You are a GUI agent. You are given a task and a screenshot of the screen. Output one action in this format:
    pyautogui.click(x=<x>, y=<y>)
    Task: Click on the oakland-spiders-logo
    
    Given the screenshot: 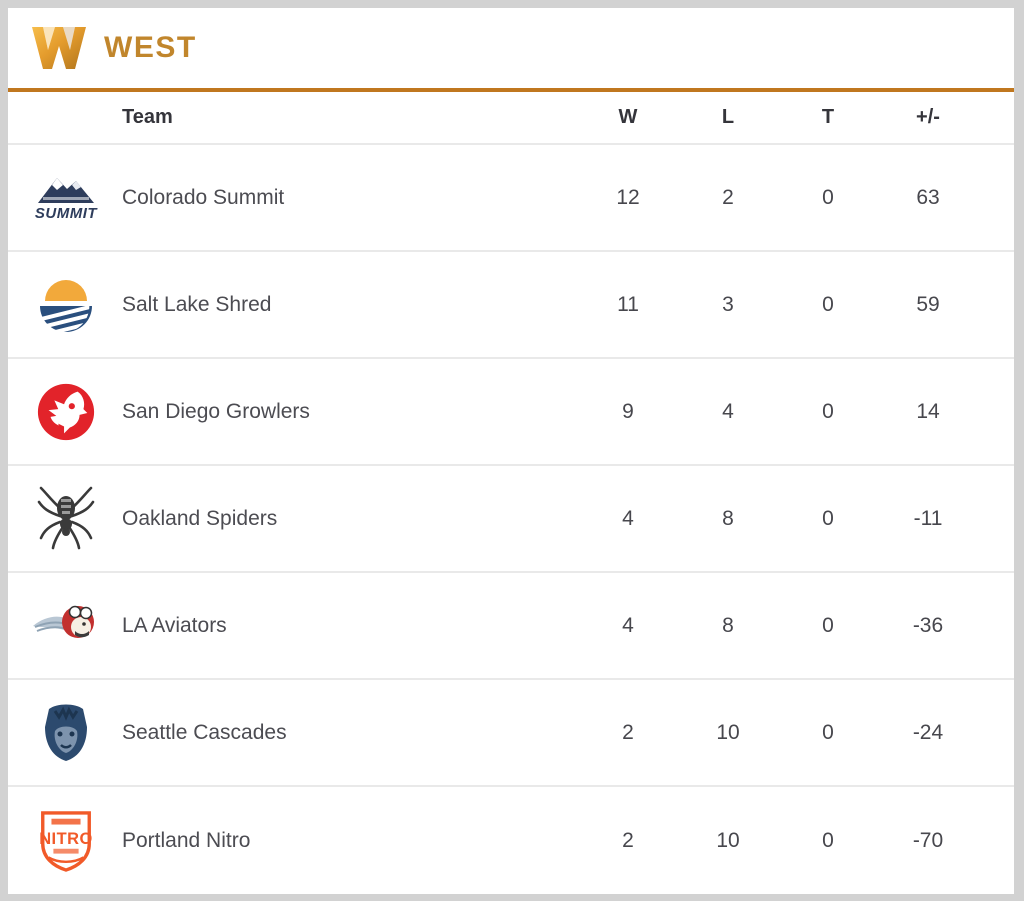 What is the action you would take?
    pyautogui.click(x=66, y=519)
    